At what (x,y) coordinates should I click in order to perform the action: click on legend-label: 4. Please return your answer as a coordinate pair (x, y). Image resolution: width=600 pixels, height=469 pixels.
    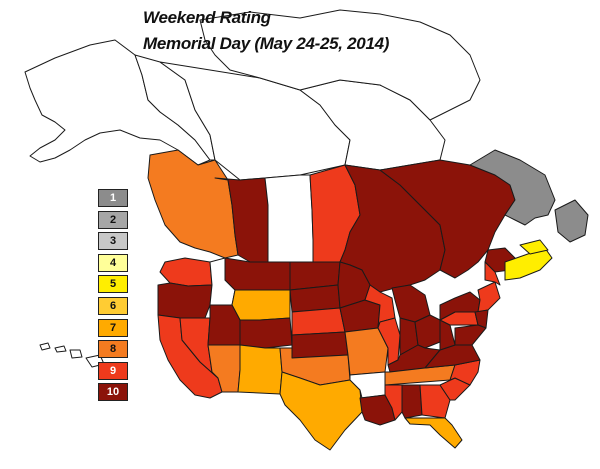
    Looking at the image, I should click on (113, 262).